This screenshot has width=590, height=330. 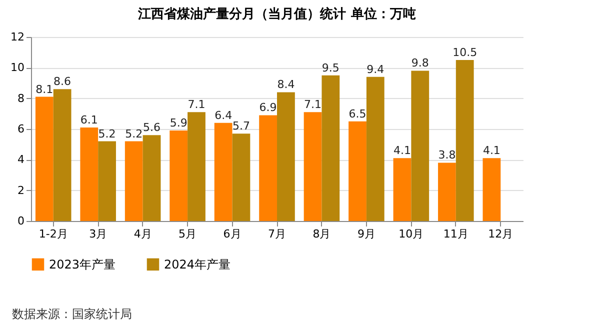 What do you see at coordinates (21, 98) in the screenshot?
I see `y-tick-label: 8` at bounding box center [21, 98].